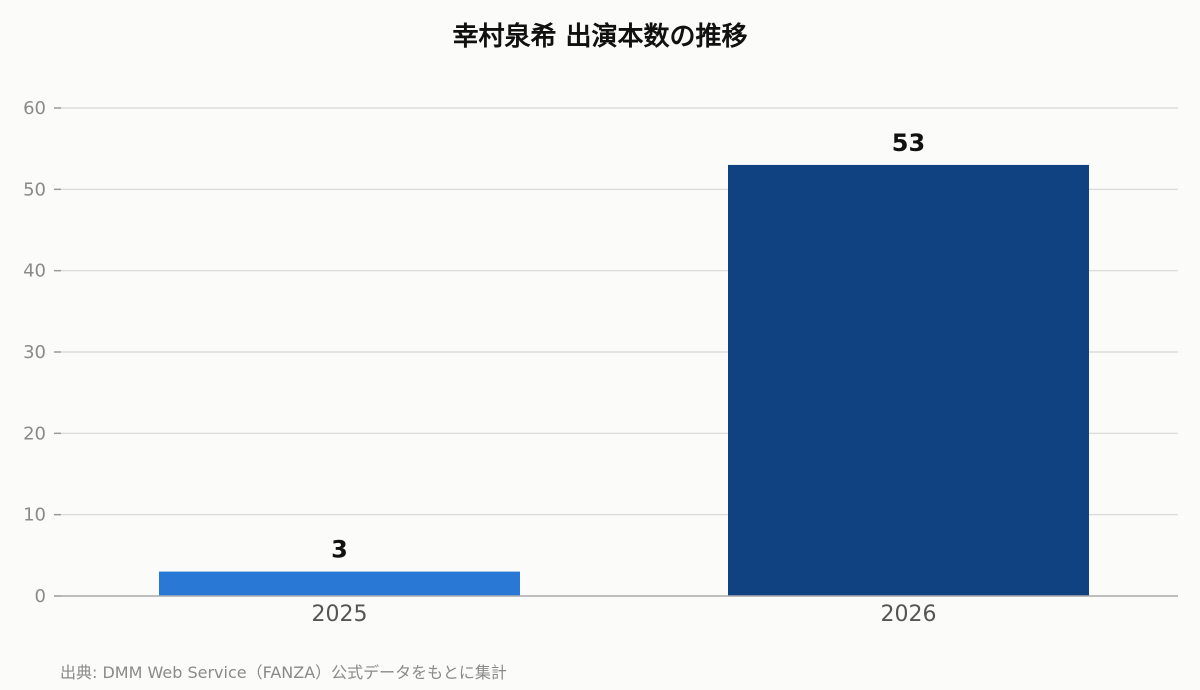 The height and width of the screenshot is (690, 1200). What do you see at coordinates (40, 596) in the screenshot?
I see `y-tick-label: 0` at bounding box center [40, 596].